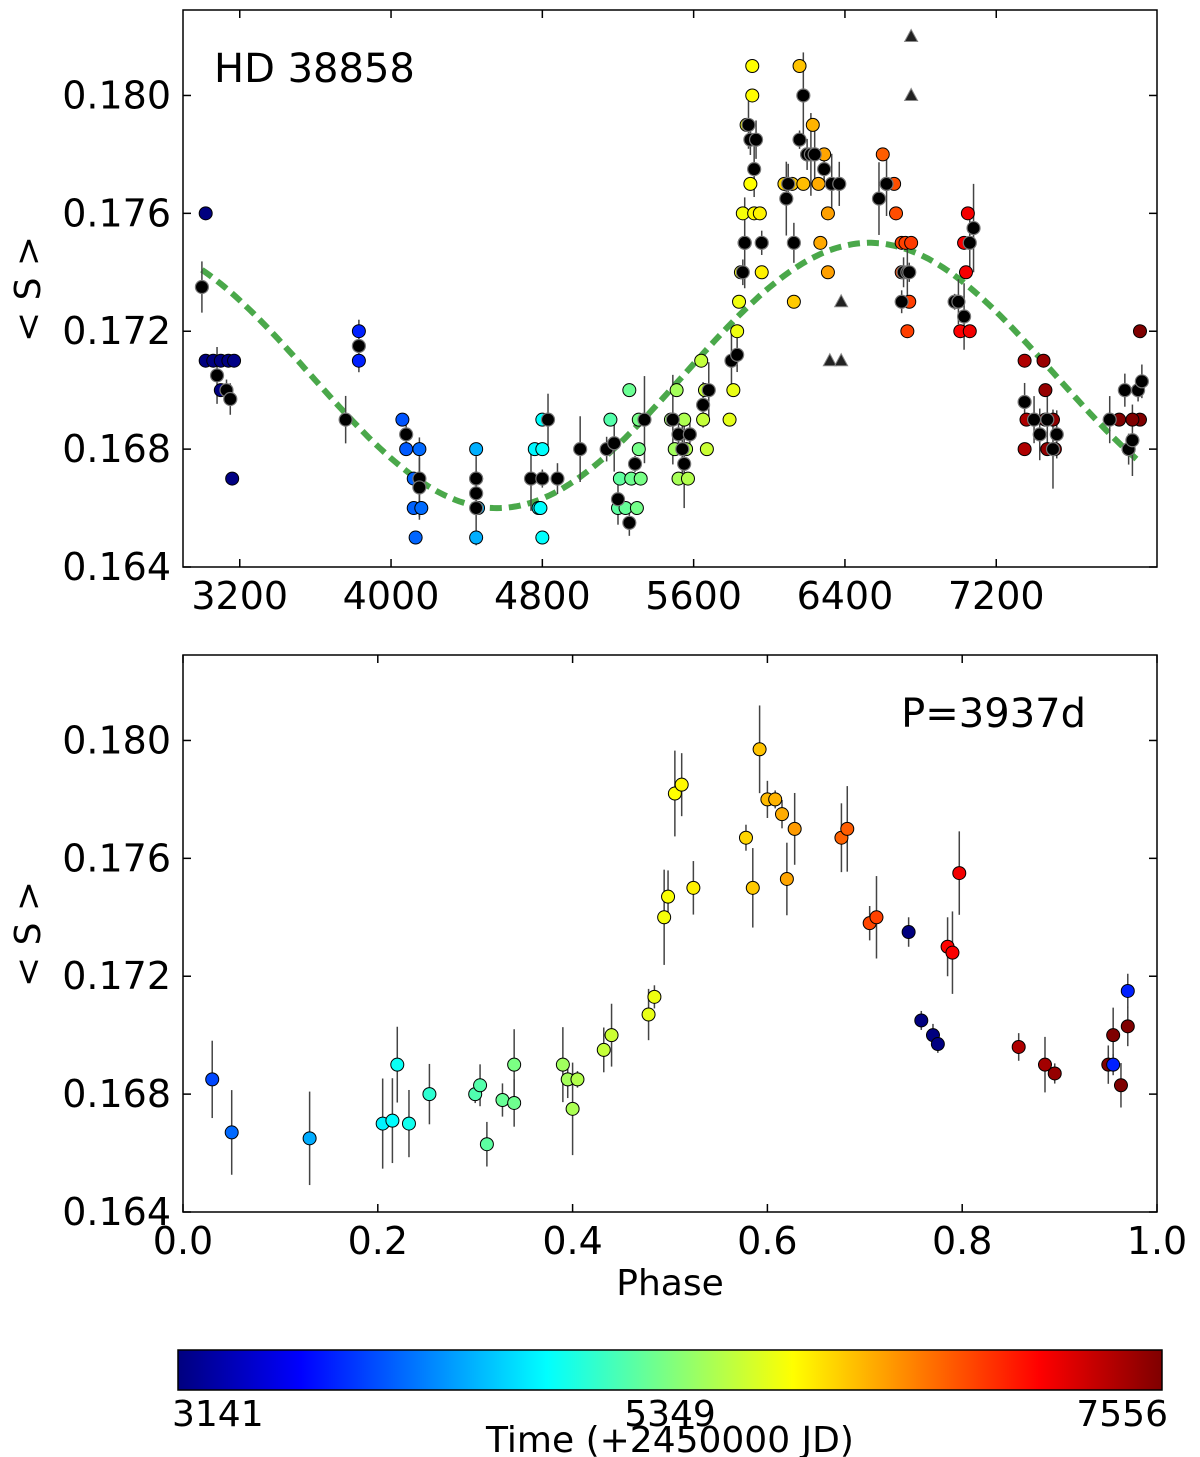 The width and height of the screenshot is (1200, 1457). I want to click on x-tick-label: 0.0, so click(183, 1241).